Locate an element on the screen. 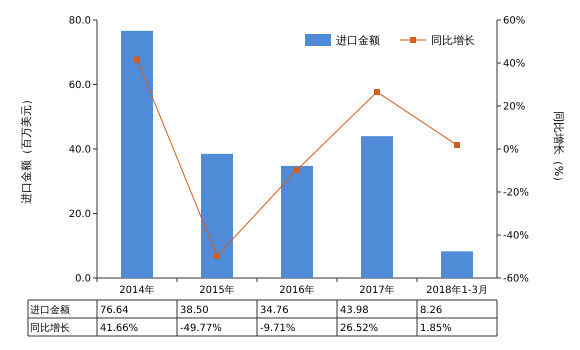  data-label: 8.26 is located at coordinates (431, 310).